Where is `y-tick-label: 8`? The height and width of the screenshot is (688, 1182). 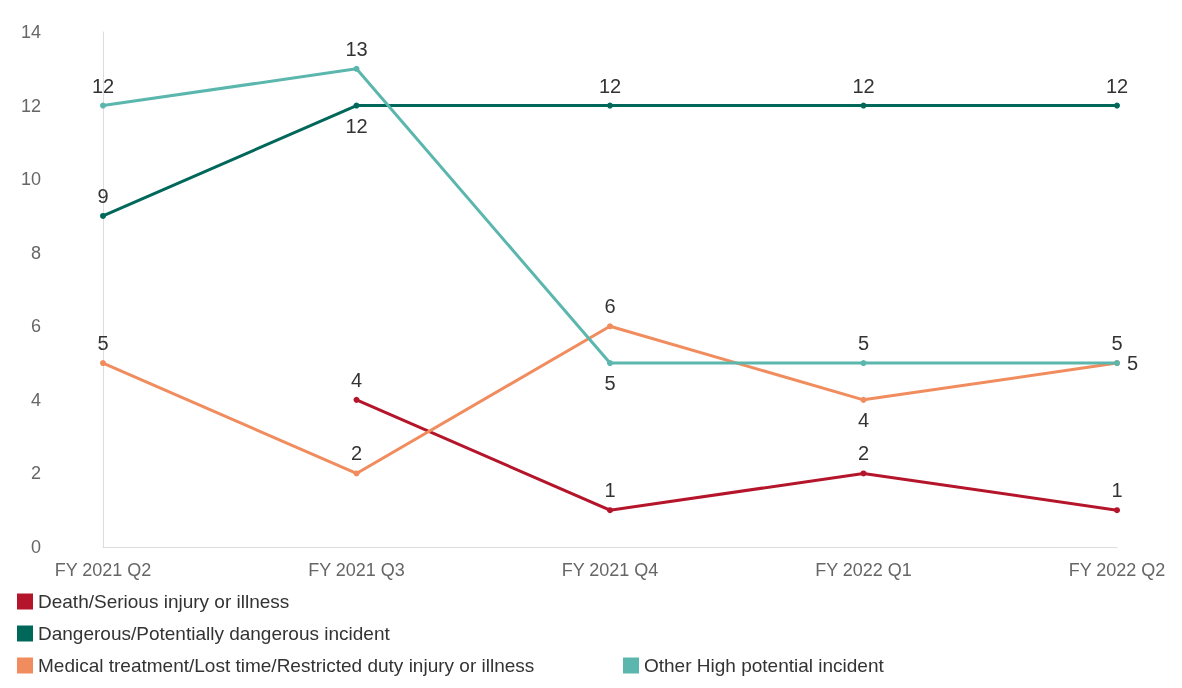
y-tick-label: 8 is located at coordinates (35, 252).